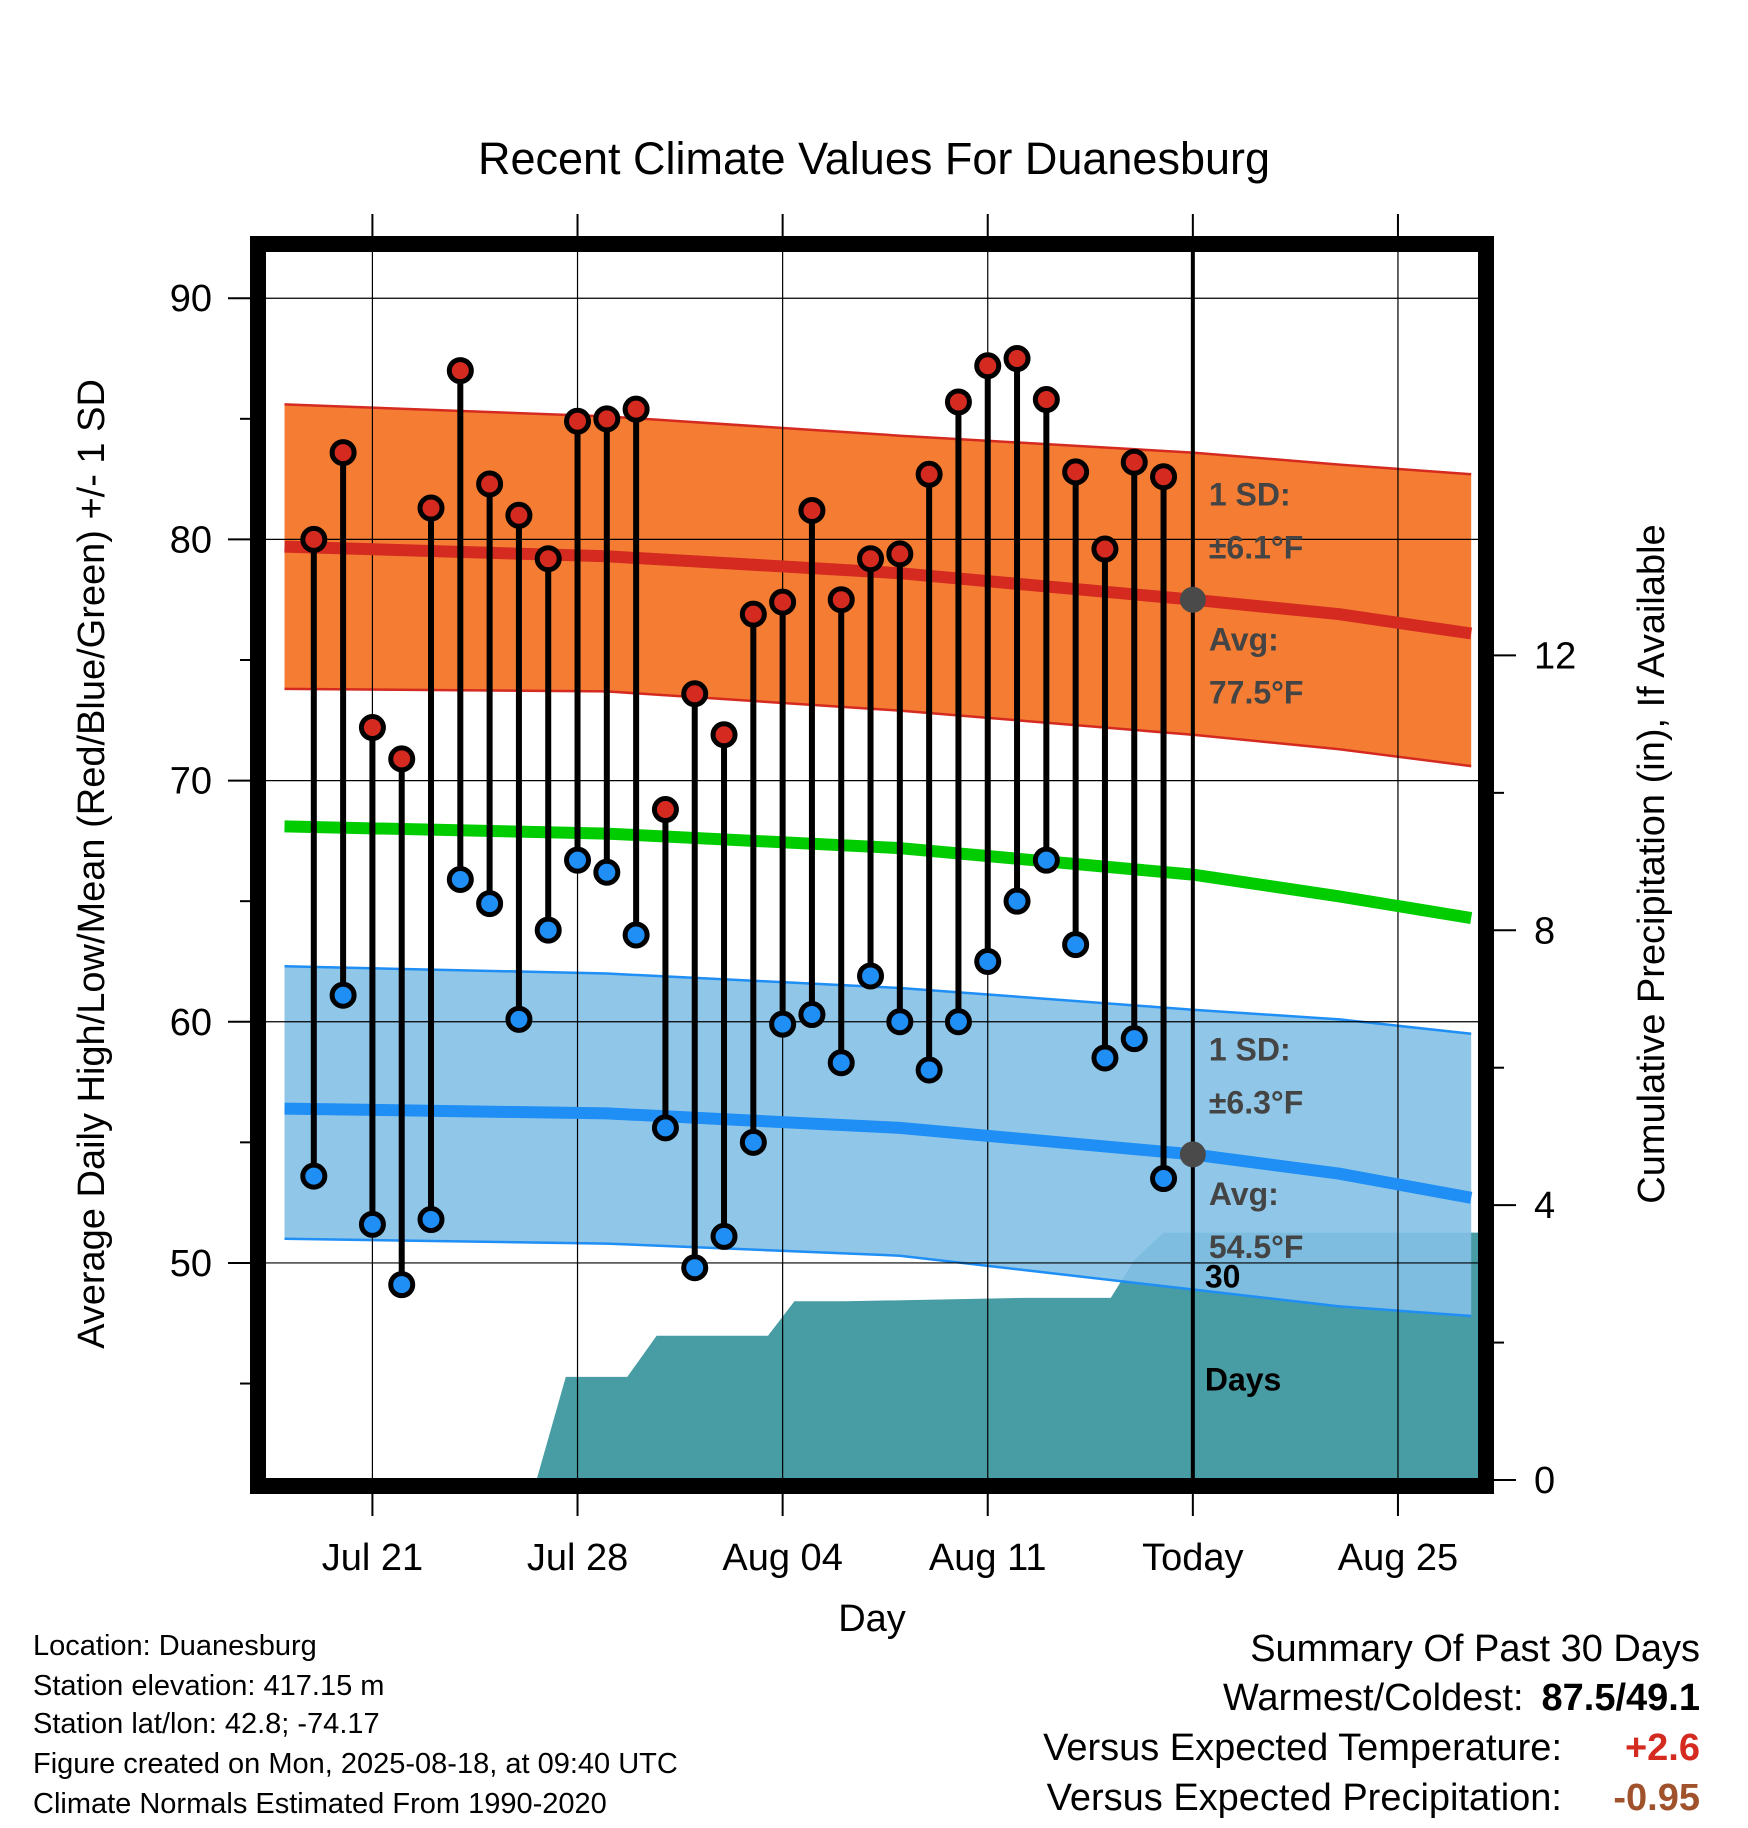 The height and width of the screenshot is (1828, 1748). What do you see at coordinates (577, 1558) in the screenshot?
I see `x-tick-label: Jul 28` at bounding box center [577, 1558].